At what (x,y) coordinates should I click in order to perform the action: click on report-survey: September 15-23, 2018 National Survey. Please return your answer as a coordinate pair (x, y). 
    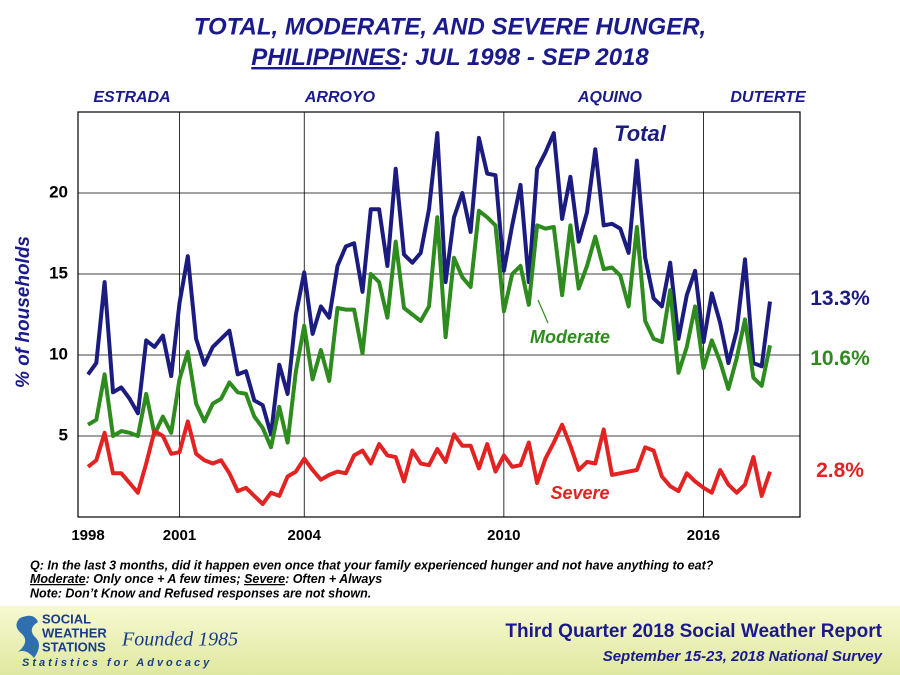
    Looking at the image, I should click on (743, 656).